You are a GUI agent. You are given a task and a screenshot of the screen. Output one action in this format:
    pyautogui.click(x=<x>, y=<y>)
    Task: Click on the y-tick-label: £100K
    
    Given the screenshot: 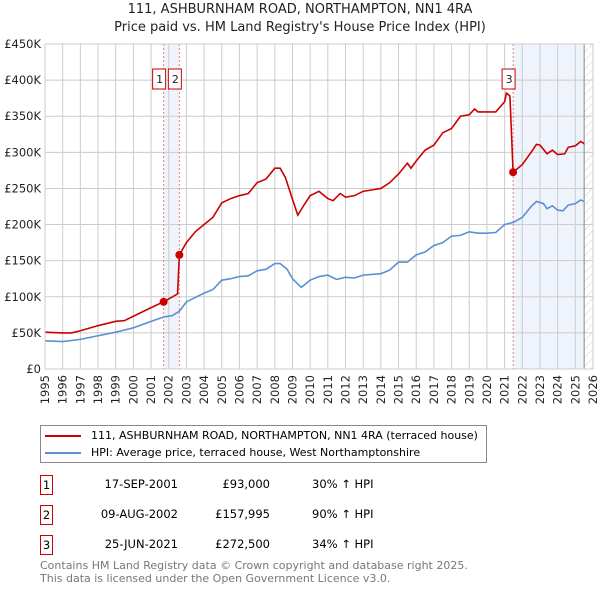 What is the action you would take?
    pyautogui.click(x=22, y=297)
    